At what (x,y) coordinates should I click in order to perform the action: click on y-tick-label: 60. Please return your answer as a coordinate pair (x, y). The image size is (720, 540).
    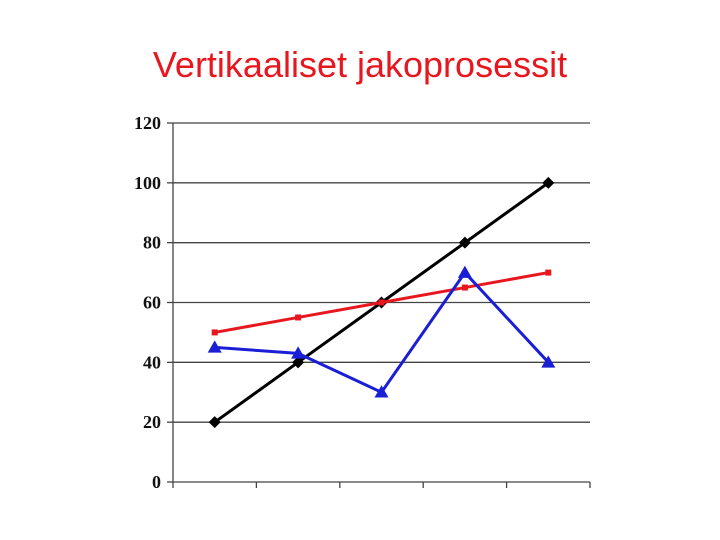
    Looking at the image, I should click on (152, 303).